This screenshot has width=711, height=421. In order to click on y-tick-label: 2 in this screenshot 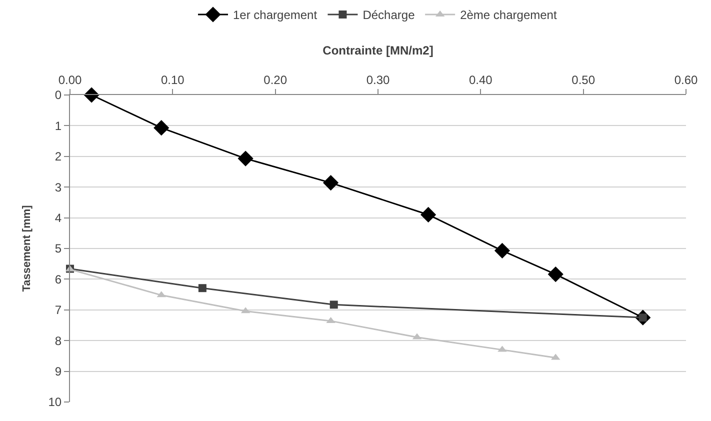, I will do `click(58, 157)`.